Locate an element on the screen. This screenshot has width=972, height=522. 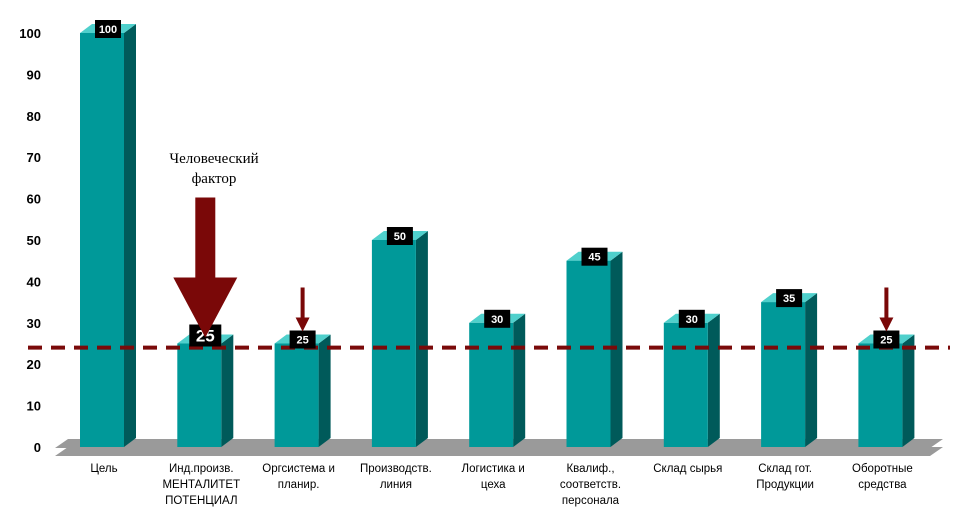
annotation-line-1: Человеческий is located at coordinates (213, 159).